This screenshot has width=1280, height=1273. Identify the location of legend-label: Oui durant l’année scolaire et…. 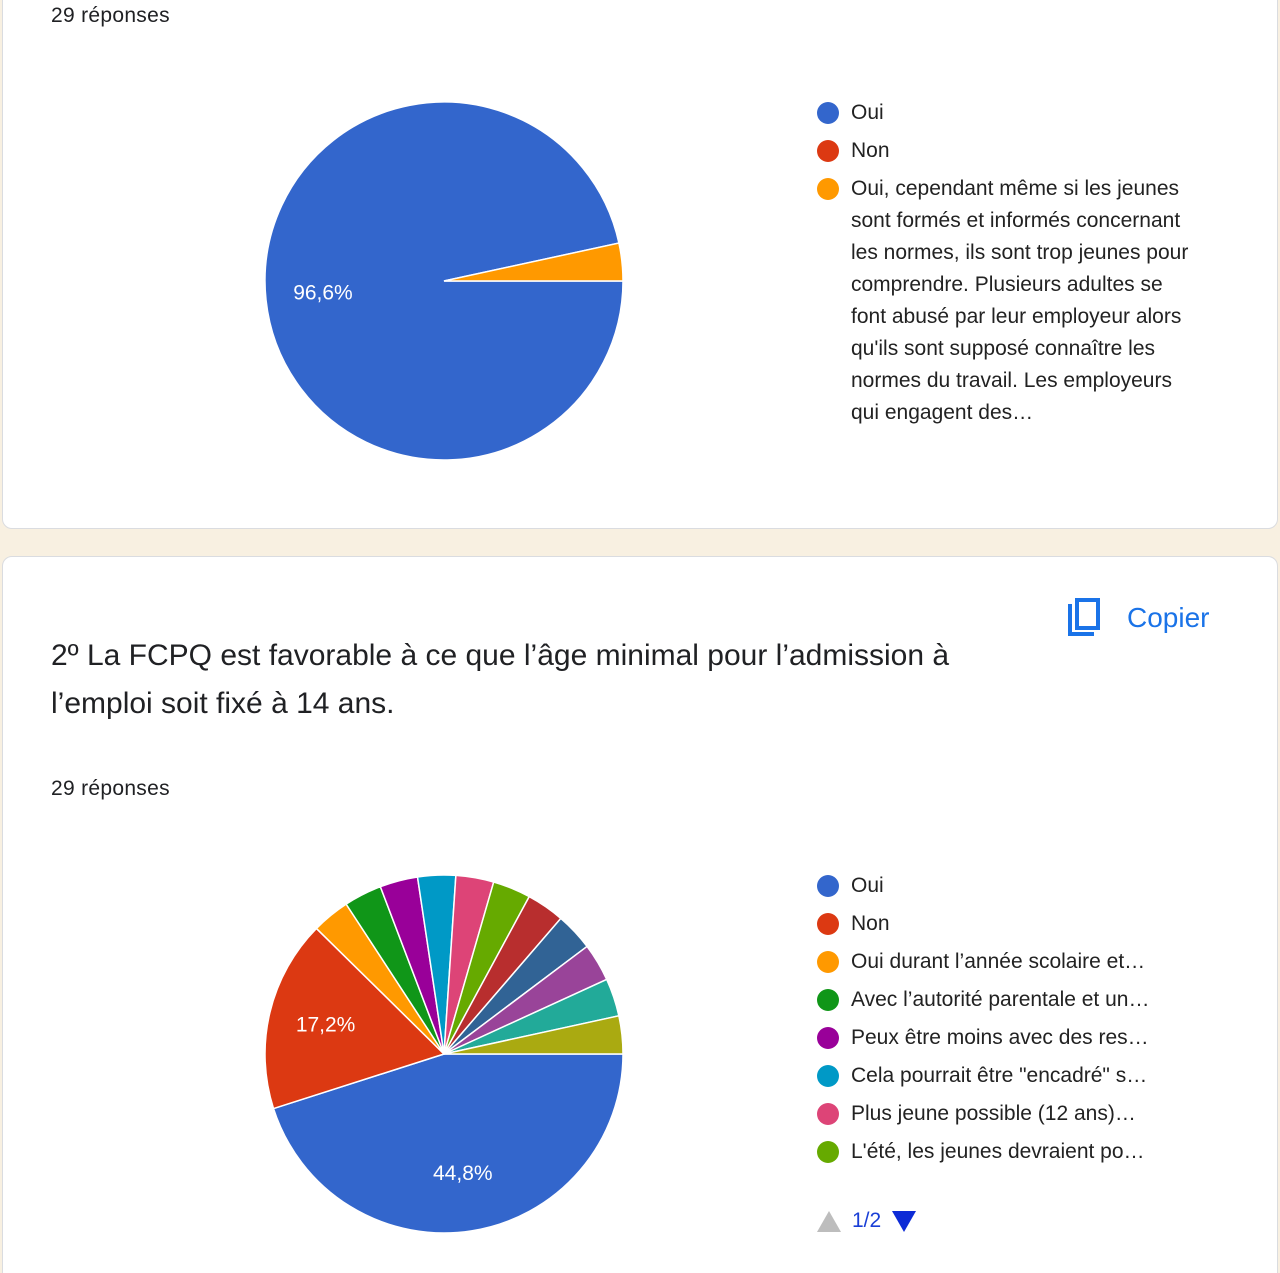
(998, 961).